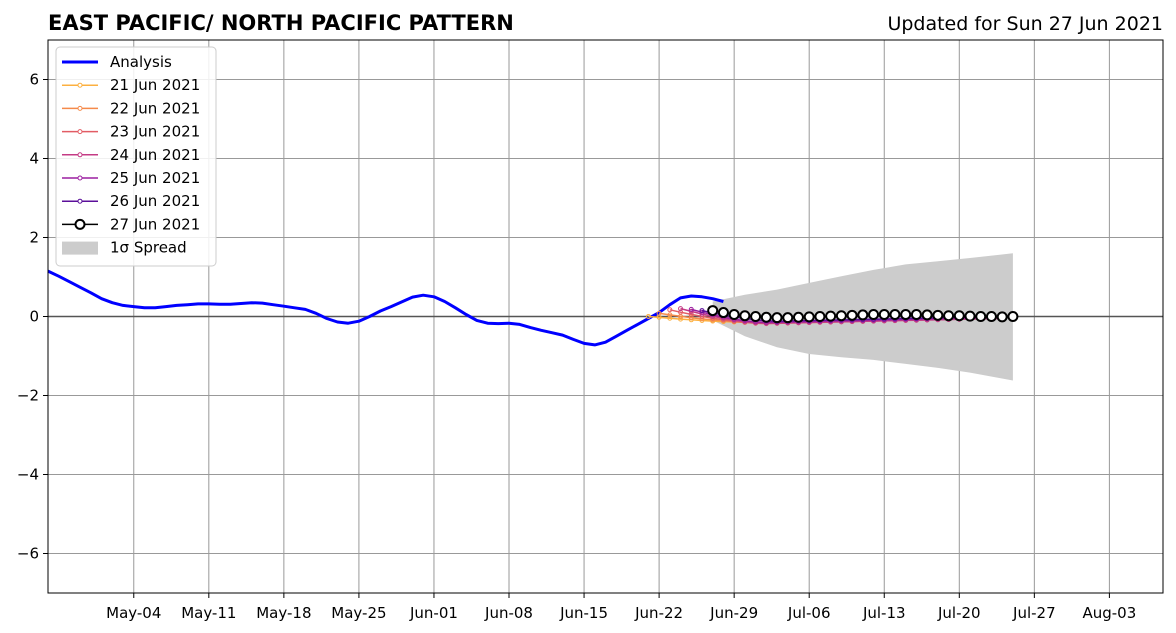  Describe the element at coordinates (283, 613) in the screenshot. I see `x-tick-label: May-18` at that location.